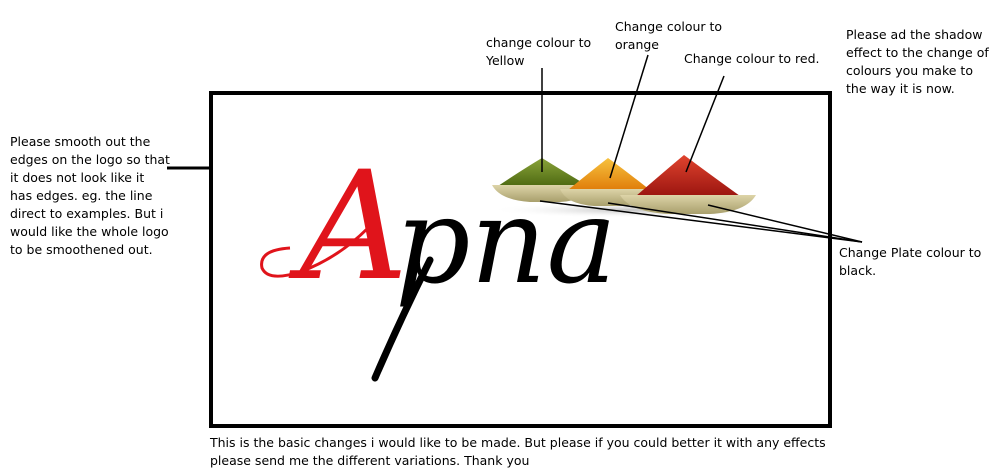 The width and height of the screenshot is (1000, 476). What do you see at coordinates (506, 241) in the screenshot?
I see `logo-rest-letters: pna` at bounding box center [506, 241].